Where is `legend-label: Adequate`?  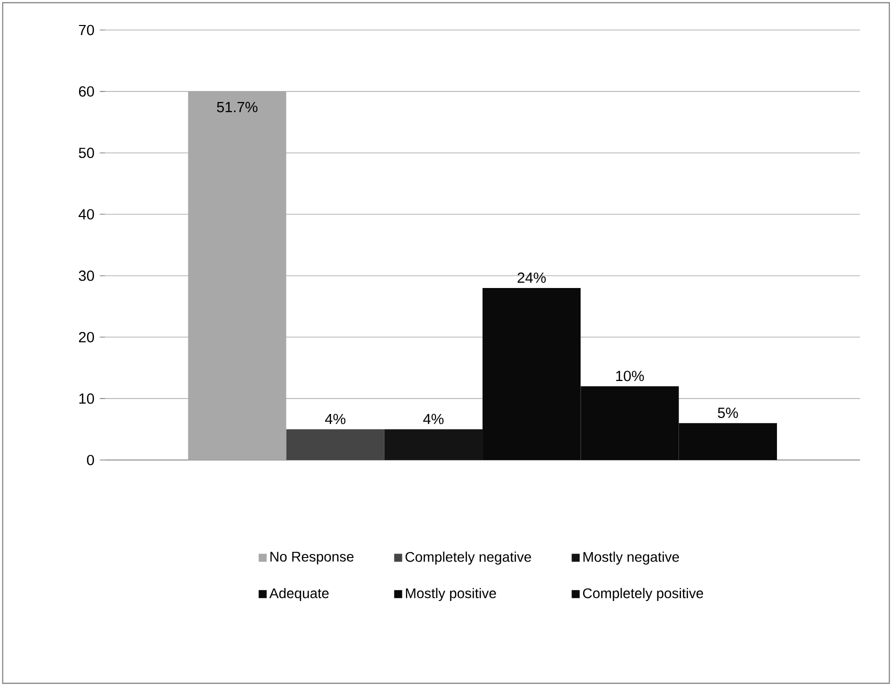
legend-label: Adequate is located at coordinates (299, 594).